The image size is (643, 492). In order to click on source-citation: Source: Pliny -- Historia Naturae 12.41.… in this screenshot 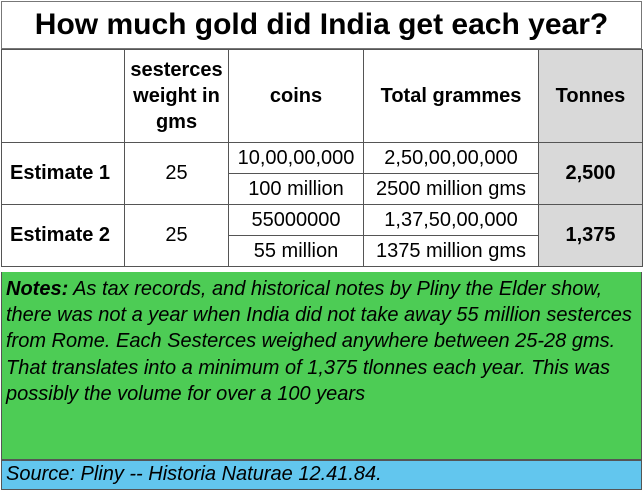, I will do `click(321, 475)`.